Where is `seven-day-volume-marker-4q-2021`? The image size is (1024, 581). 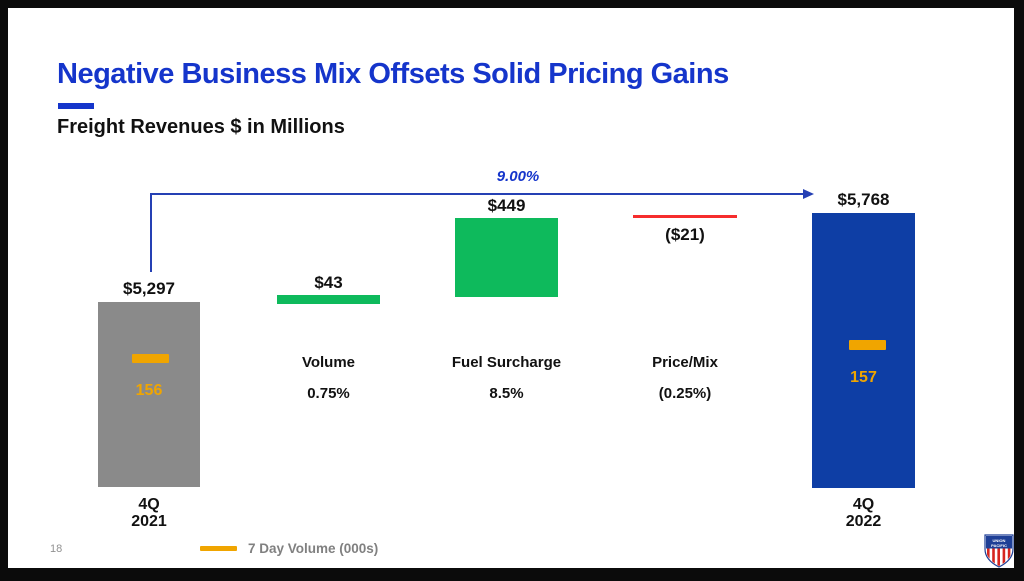
seven-day-volume-marker-4q-2021 is located at coordinates (150, 358).